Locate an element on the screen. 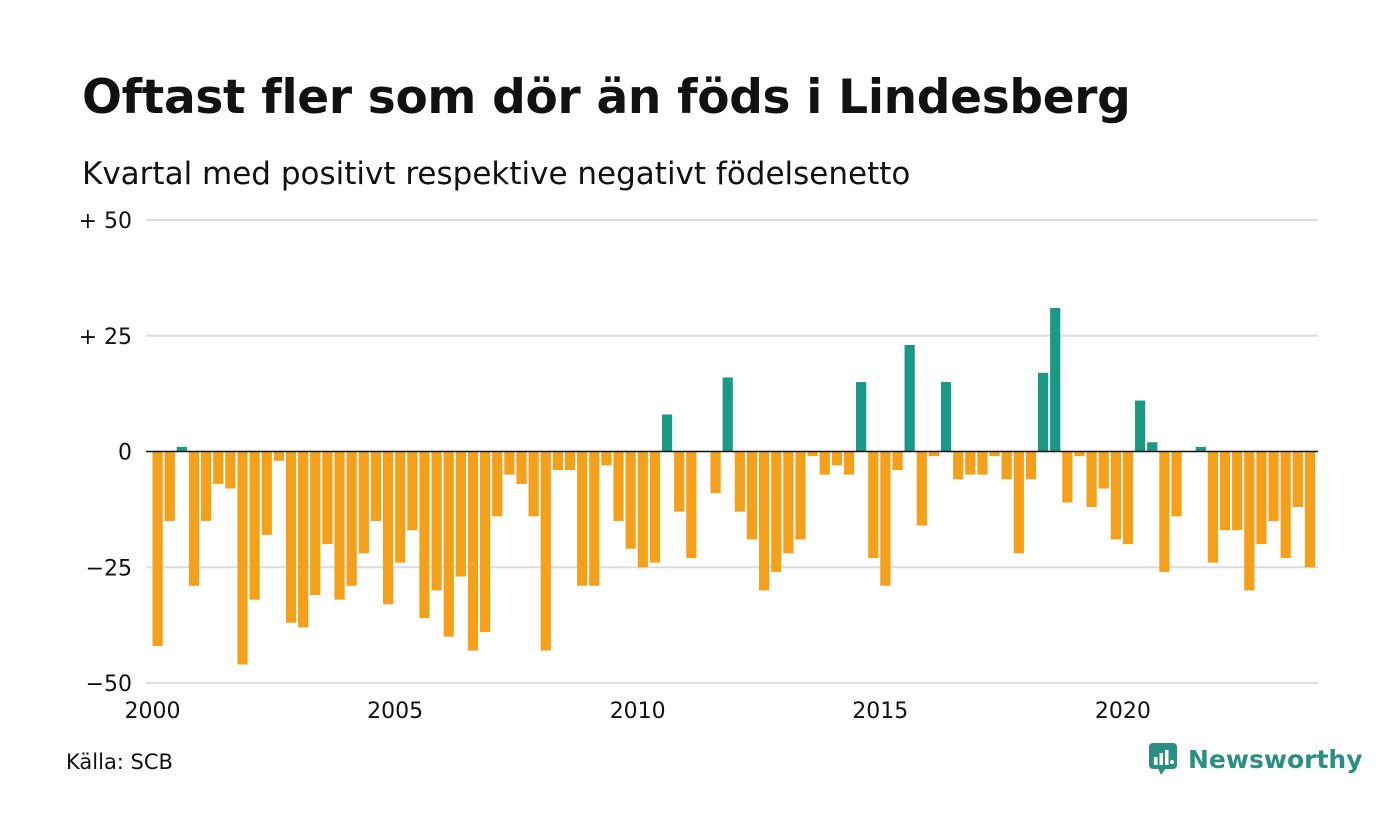  y-tick-label: + 50 is located at coordinates (105, 221).